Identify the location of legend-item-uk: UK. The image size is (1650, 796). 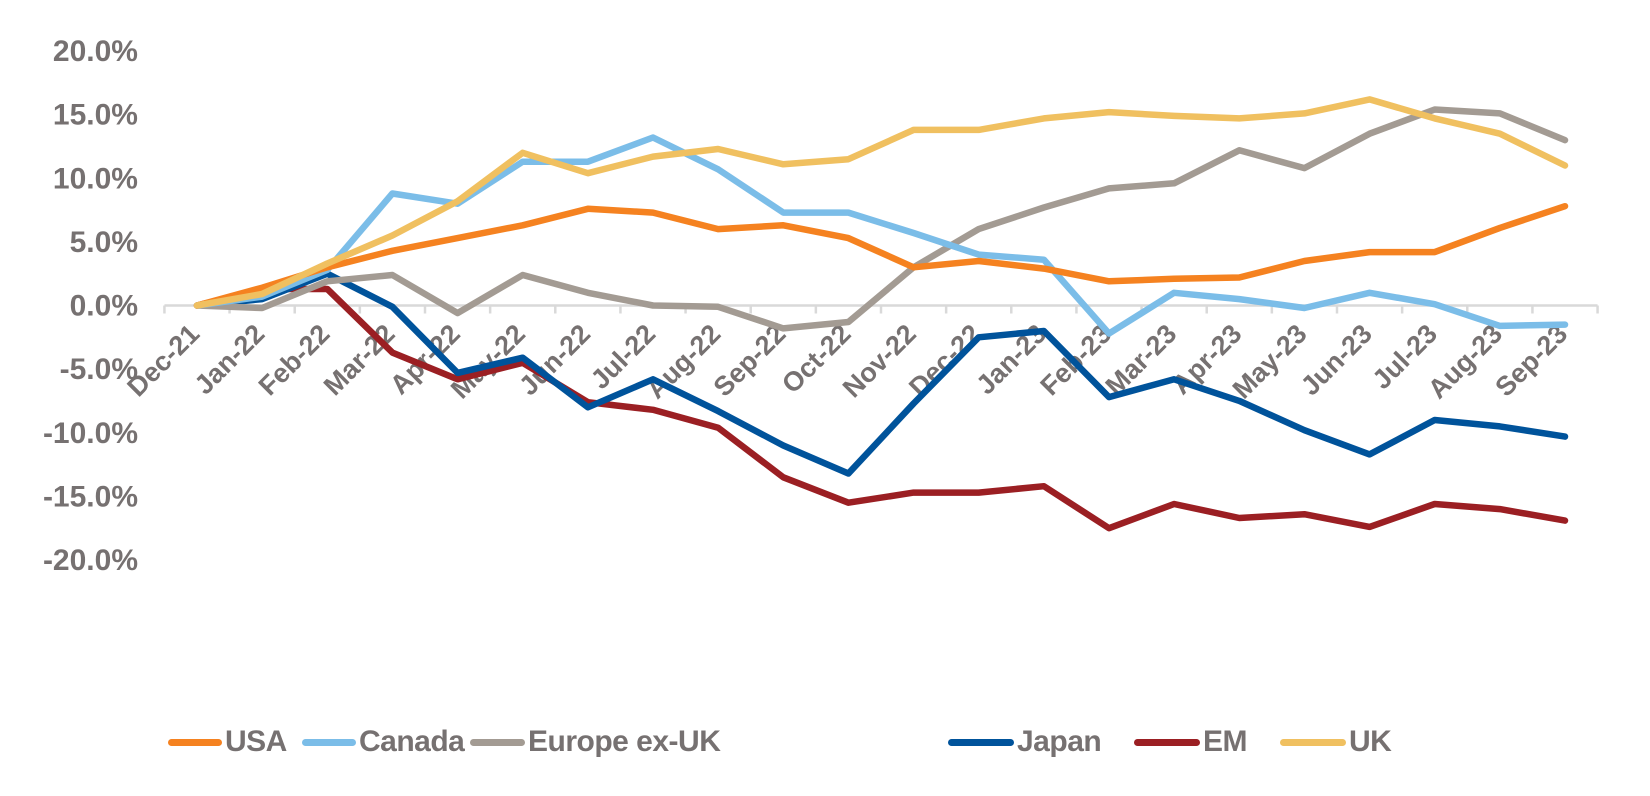
(1336, 742).